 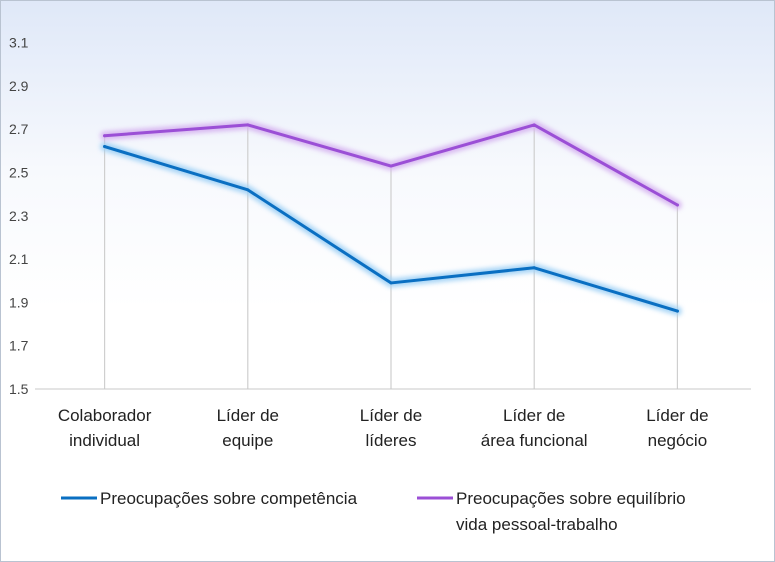 I want to click on y-tick-label: 1.7, so click(x=19, y=346).